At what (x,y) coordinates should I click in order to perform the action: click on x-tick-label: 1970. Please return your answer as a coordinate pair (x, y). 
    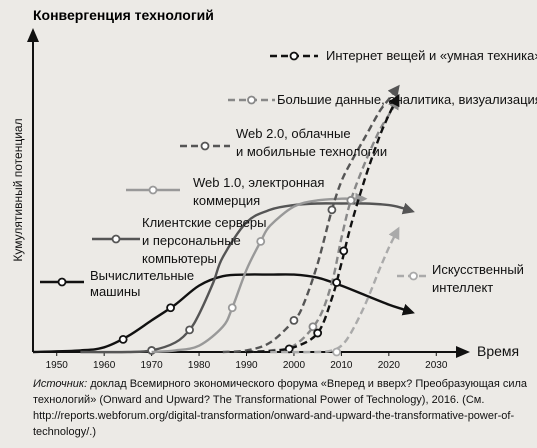
    Looking at the image, I should click on (151, 365).